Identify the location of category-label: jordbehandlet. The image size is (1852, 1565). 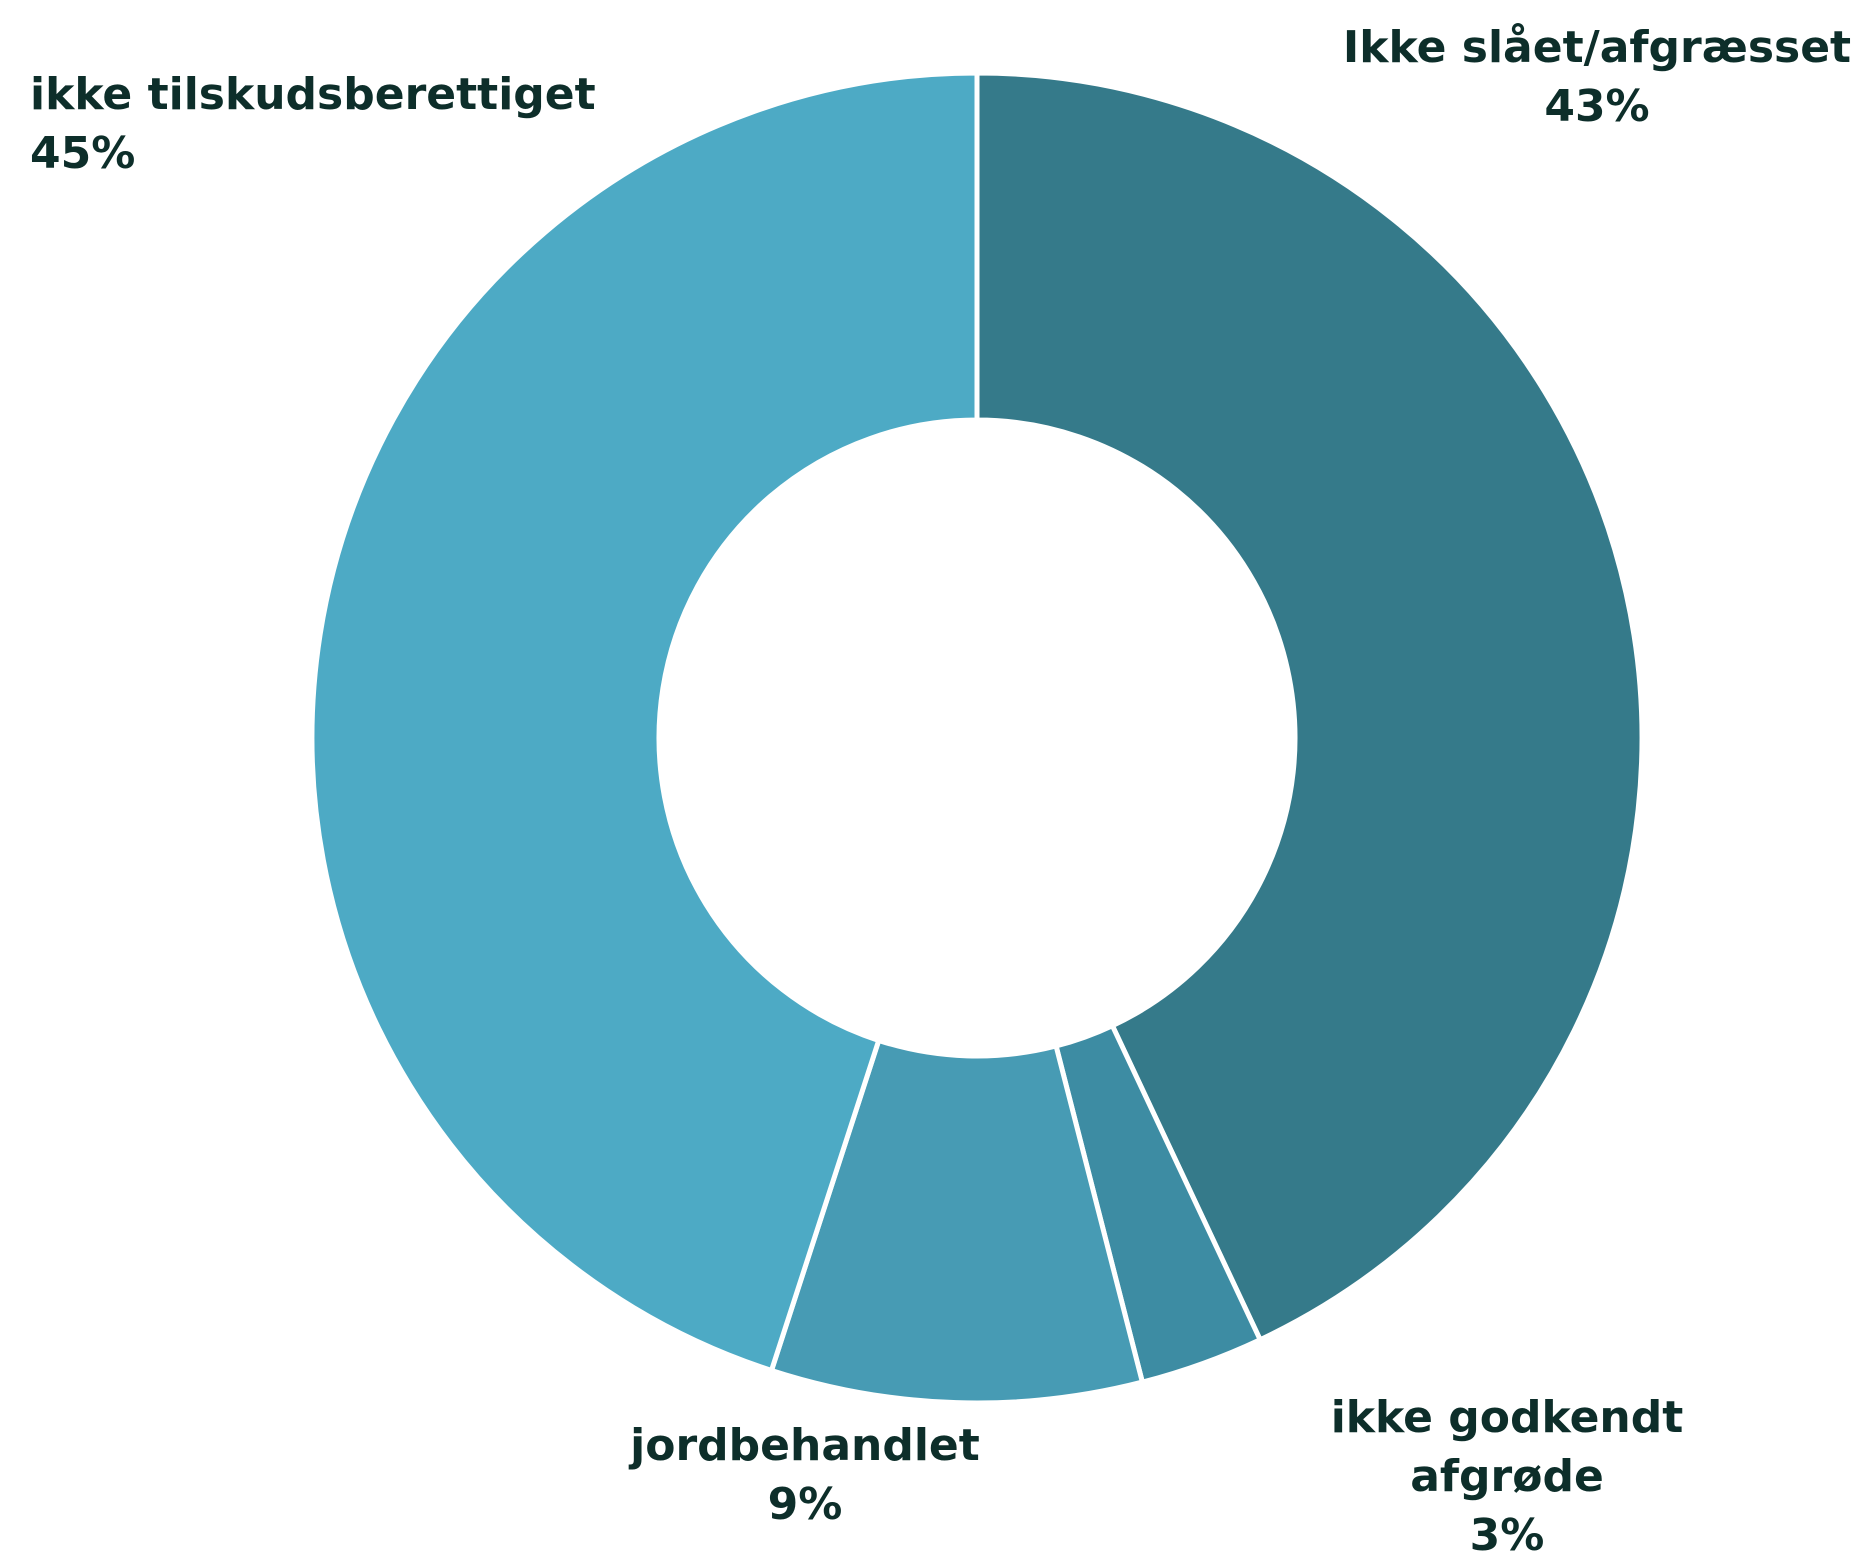
(805, 1445).